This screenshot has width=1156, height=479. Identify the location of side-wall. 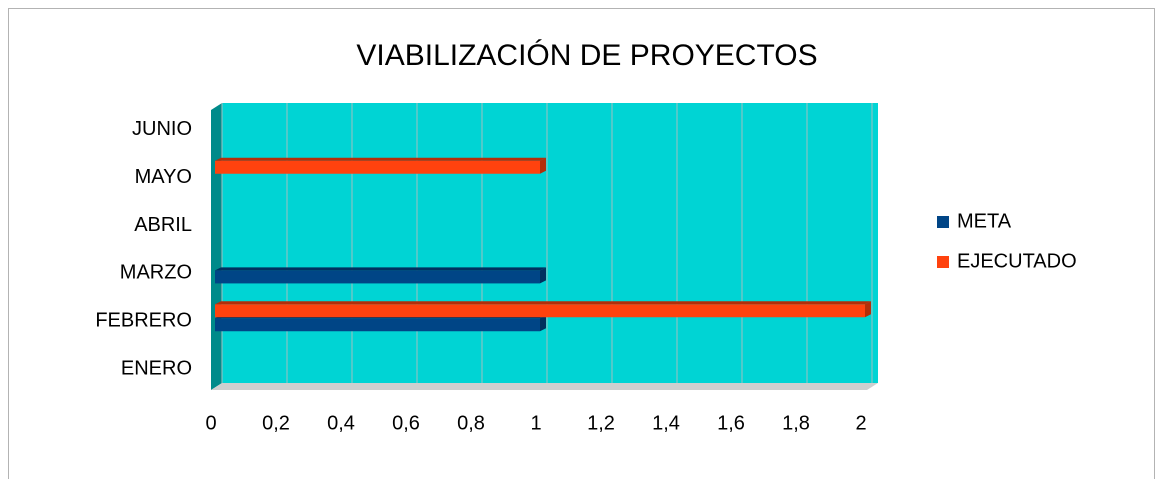
(216, 246).